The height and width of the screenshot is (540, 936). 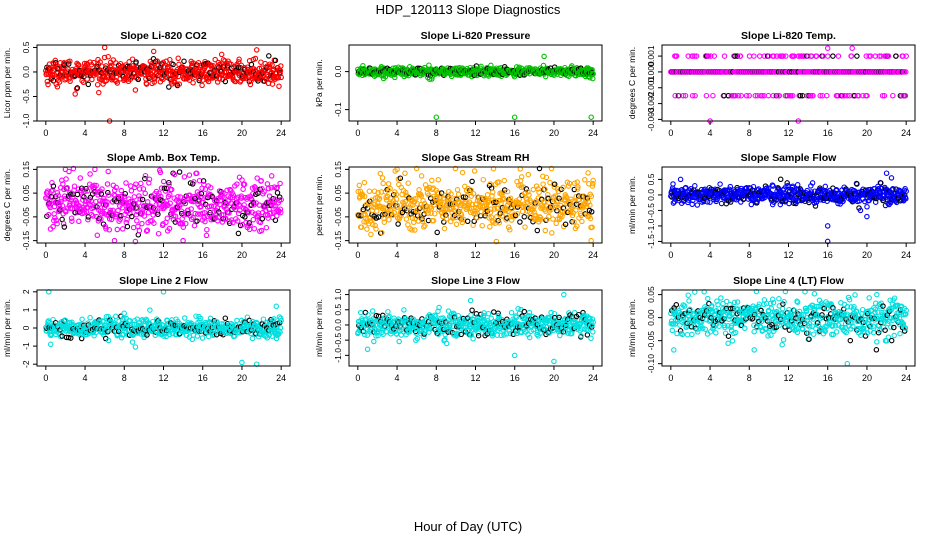 What do you see at coordinates (476, 158) in the screenshot?
I see `panel-title: Slope Gas Stream RH` at bounding box center [476, 158].